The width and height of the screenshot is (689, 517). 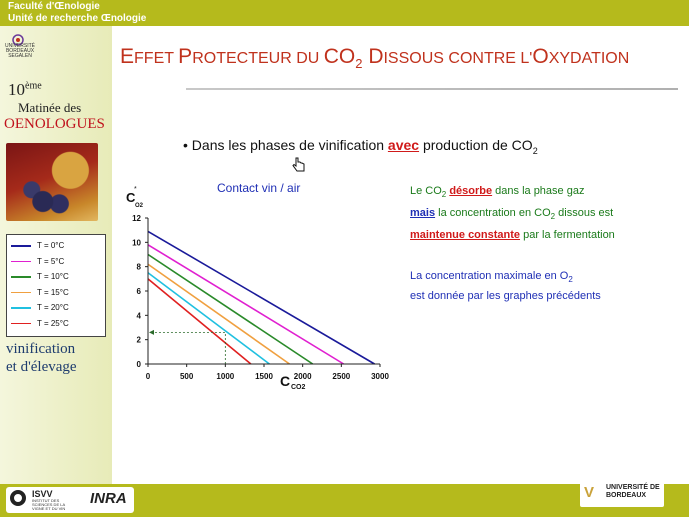 I want to click on legend-label: T = 0°C, so click(x=51, y=245).